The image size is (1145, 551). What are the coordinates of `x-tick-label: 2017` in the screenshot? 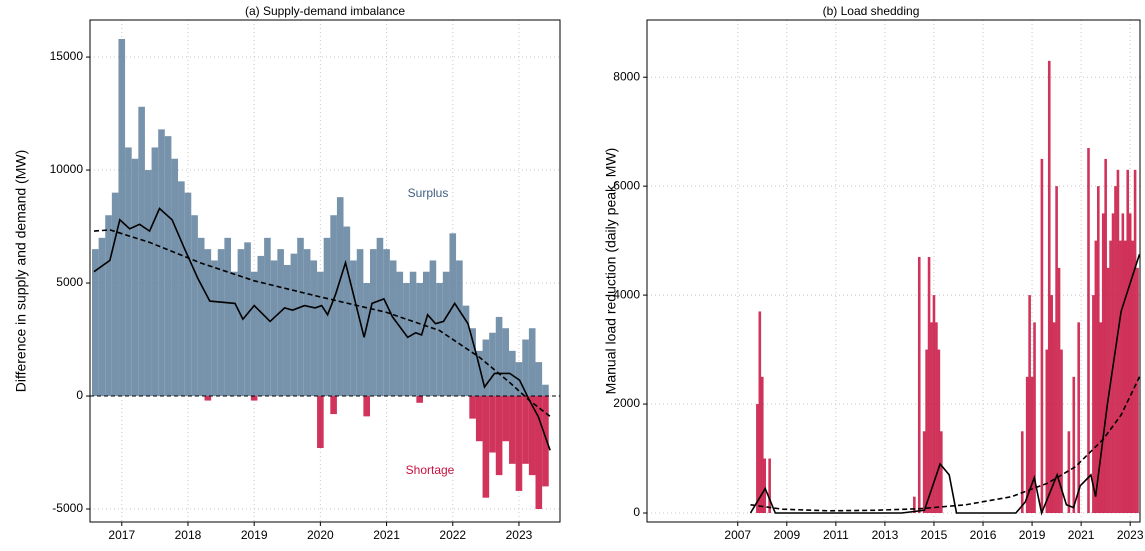 It's located at (121, 535).